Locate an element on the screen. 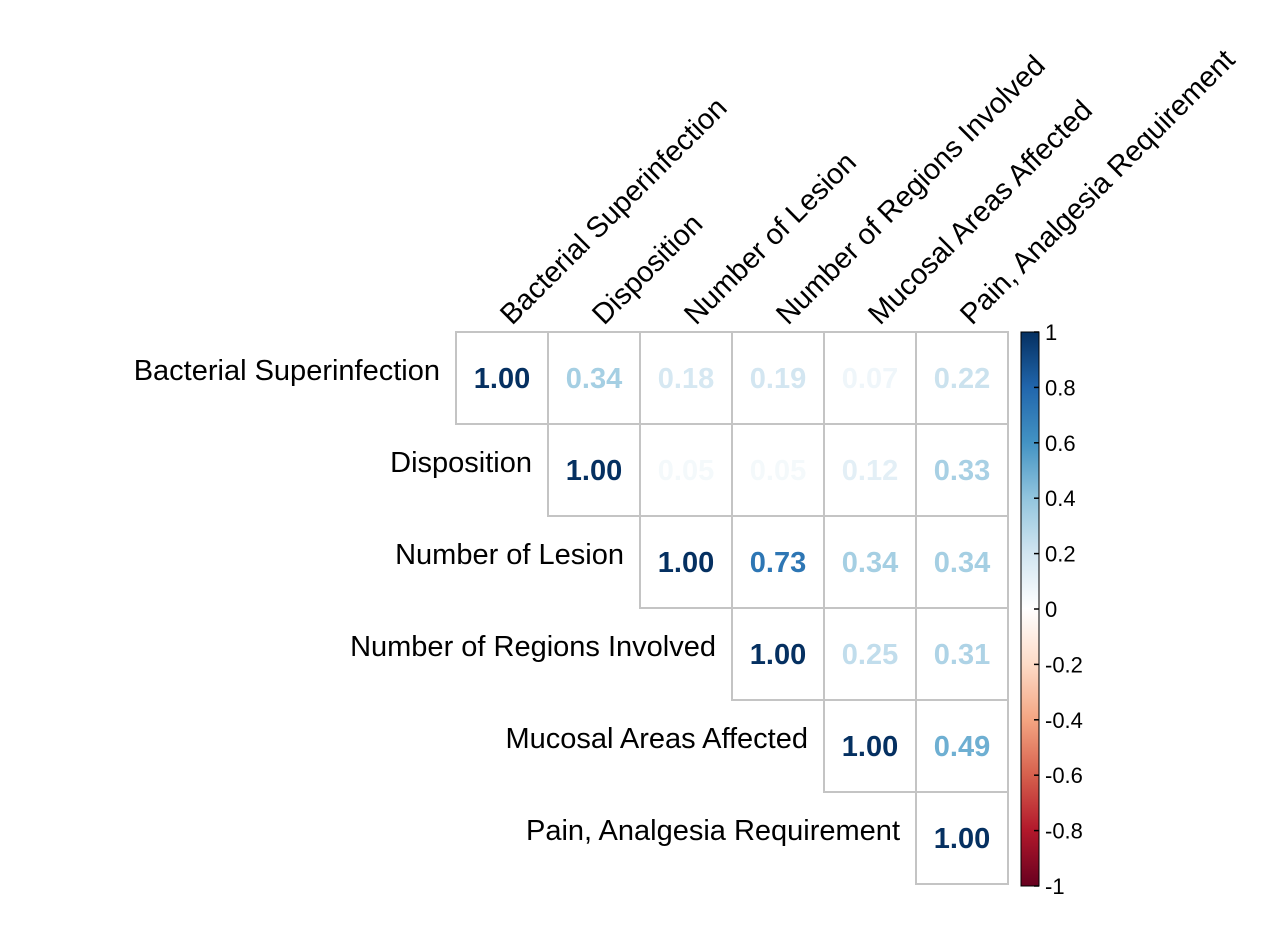  color-tick-label: -0.6 is located at coordinates (1064, 775).